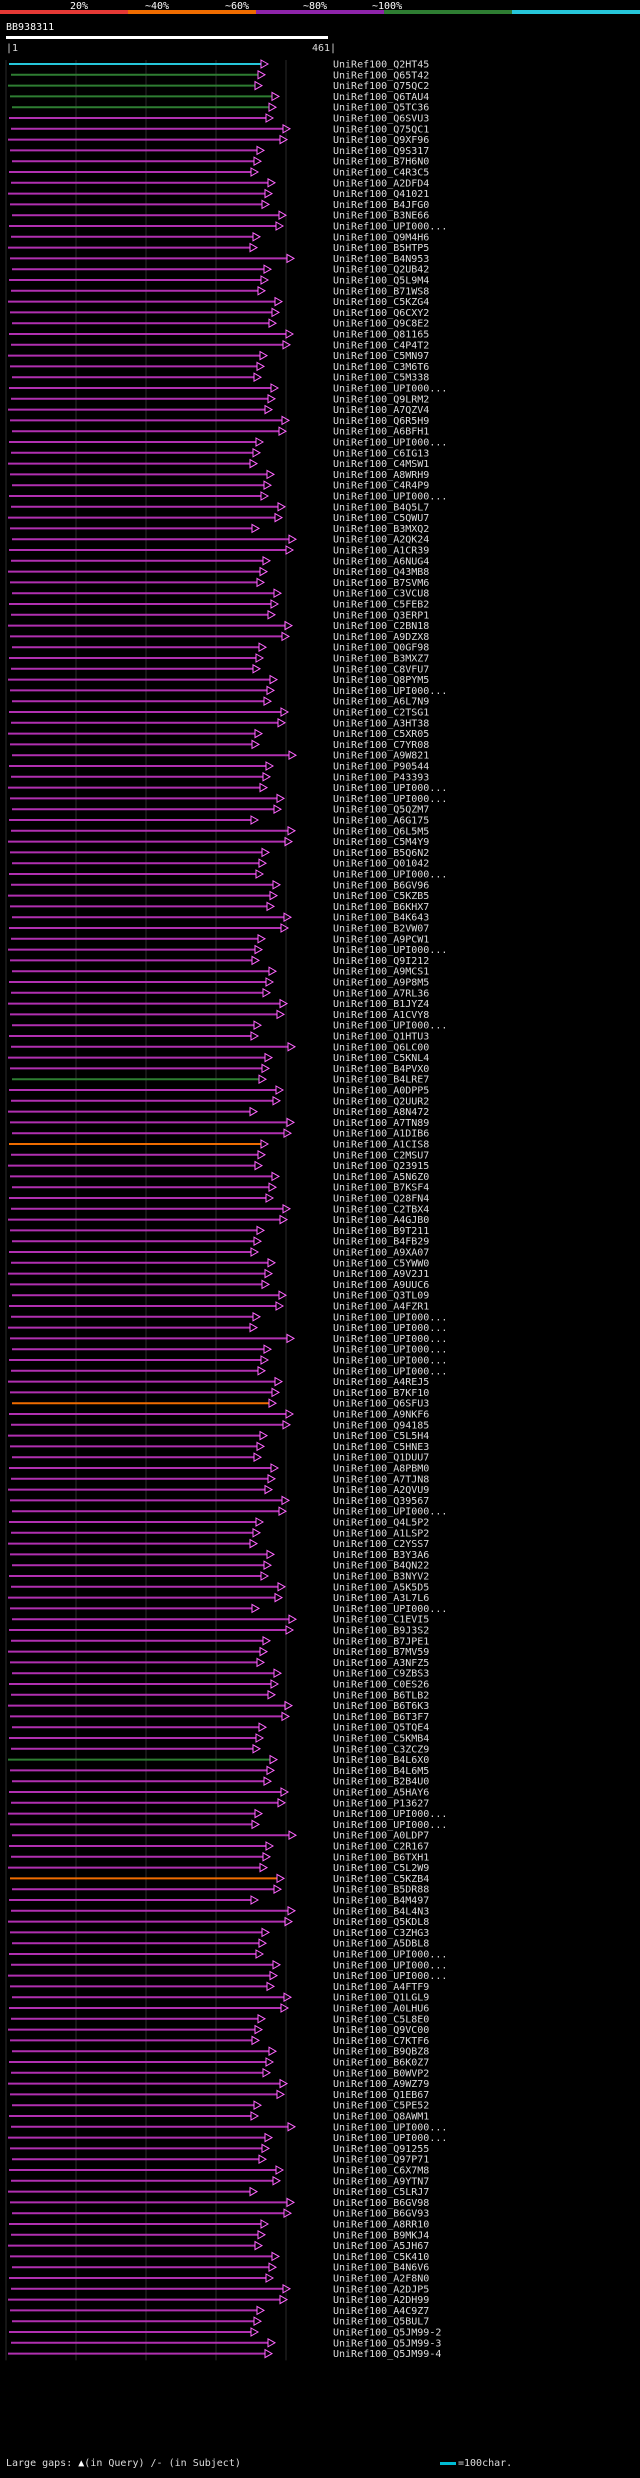 The width and height of the screenshot is (640, 2478). Describe the element at coordinates (381, 1404) in the screenshot. I see `hit-label: UniRef100_Q6SFU3` at that location.